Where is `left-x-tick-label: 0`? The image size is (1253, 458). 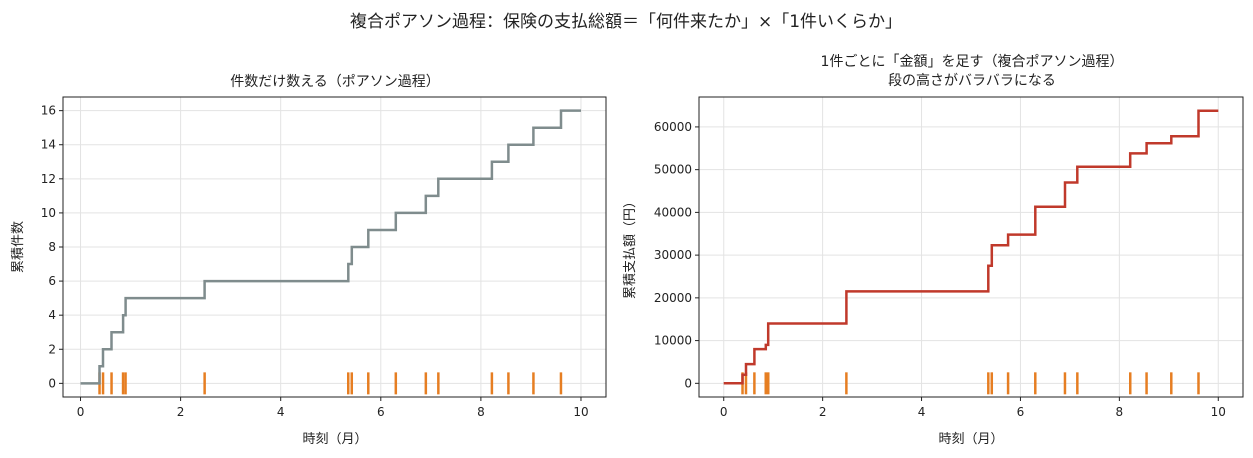
left-x-tick-label: 0 is located at coordinates (81, 412).